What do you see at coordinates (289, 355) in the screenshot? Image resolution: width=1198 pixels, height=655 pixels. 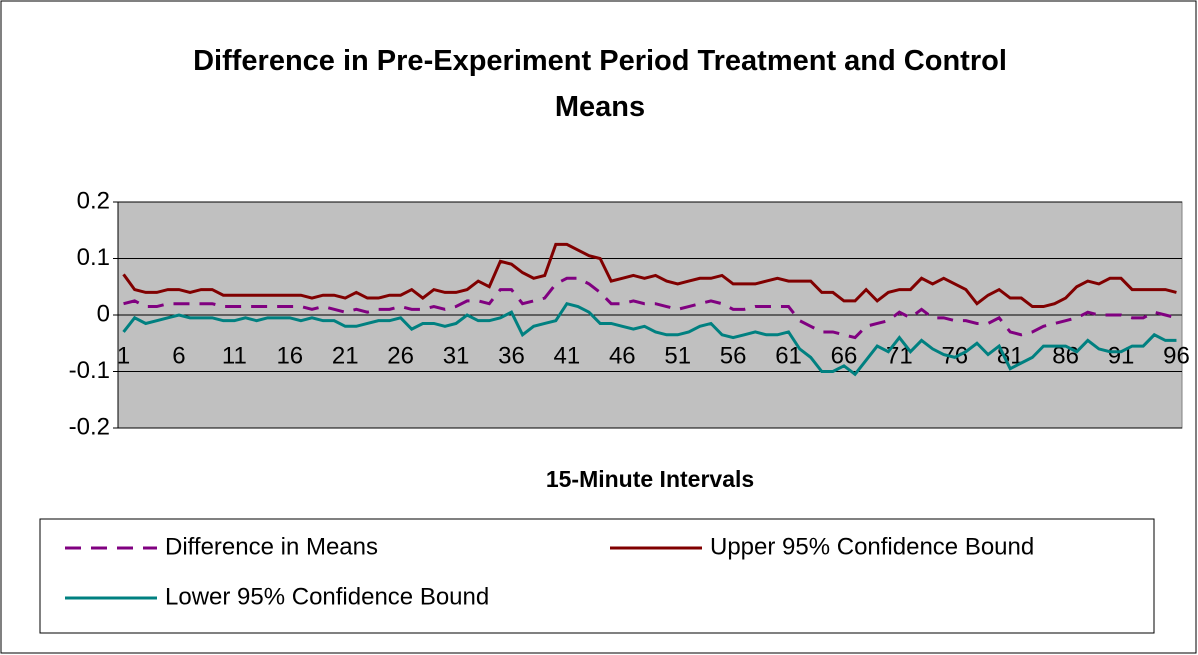 I see `x-tick-label: 16` at bounding box center [289, 355].